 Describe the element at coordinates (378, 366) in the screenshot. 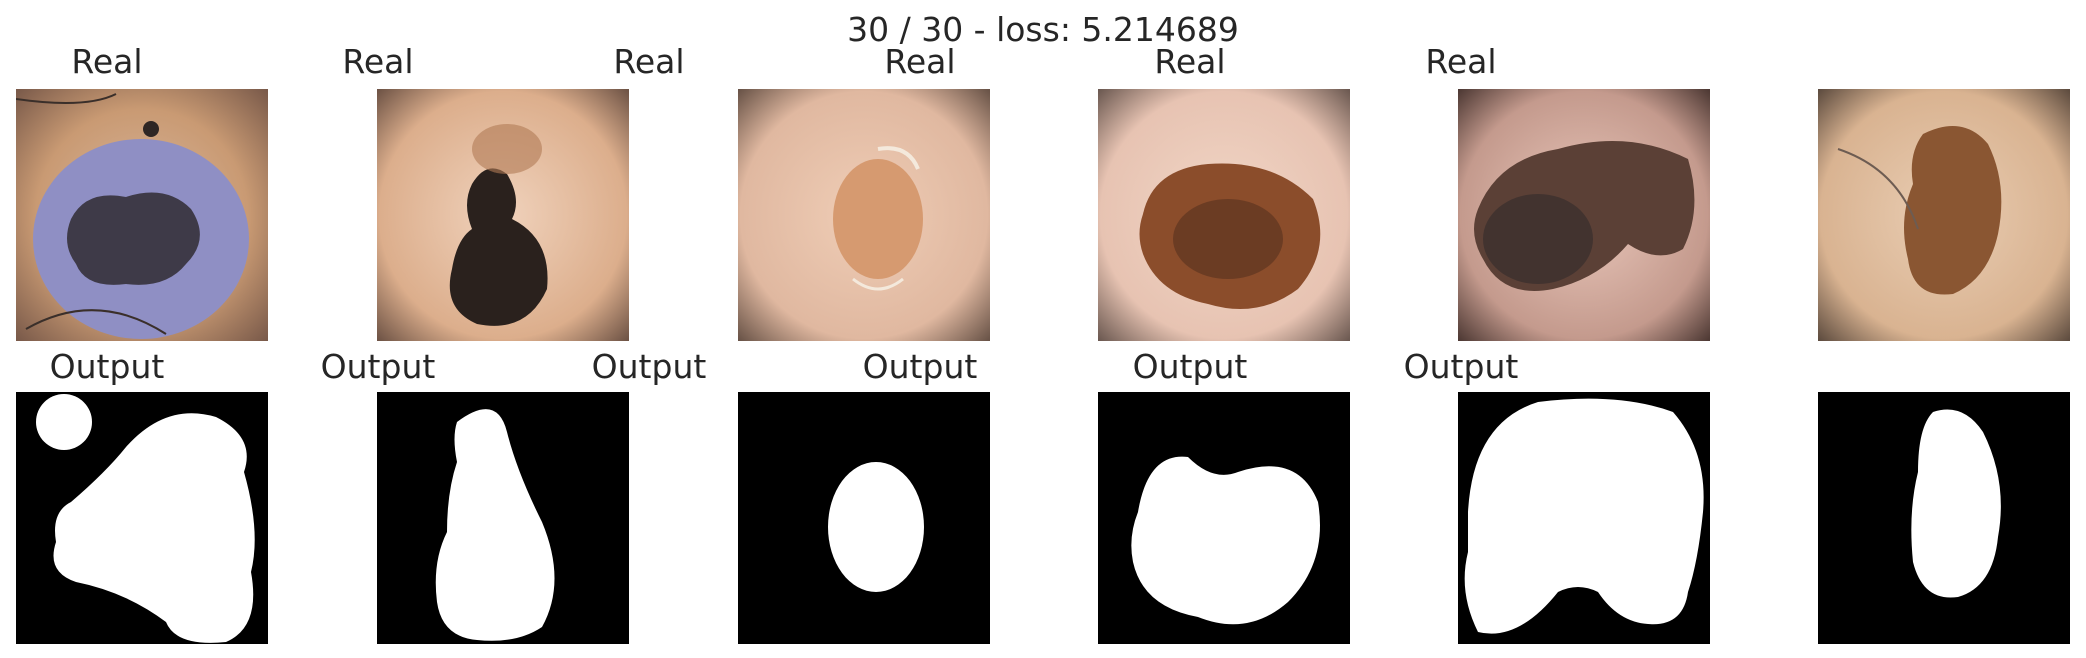

I see `output-title-2: Output` at that location.